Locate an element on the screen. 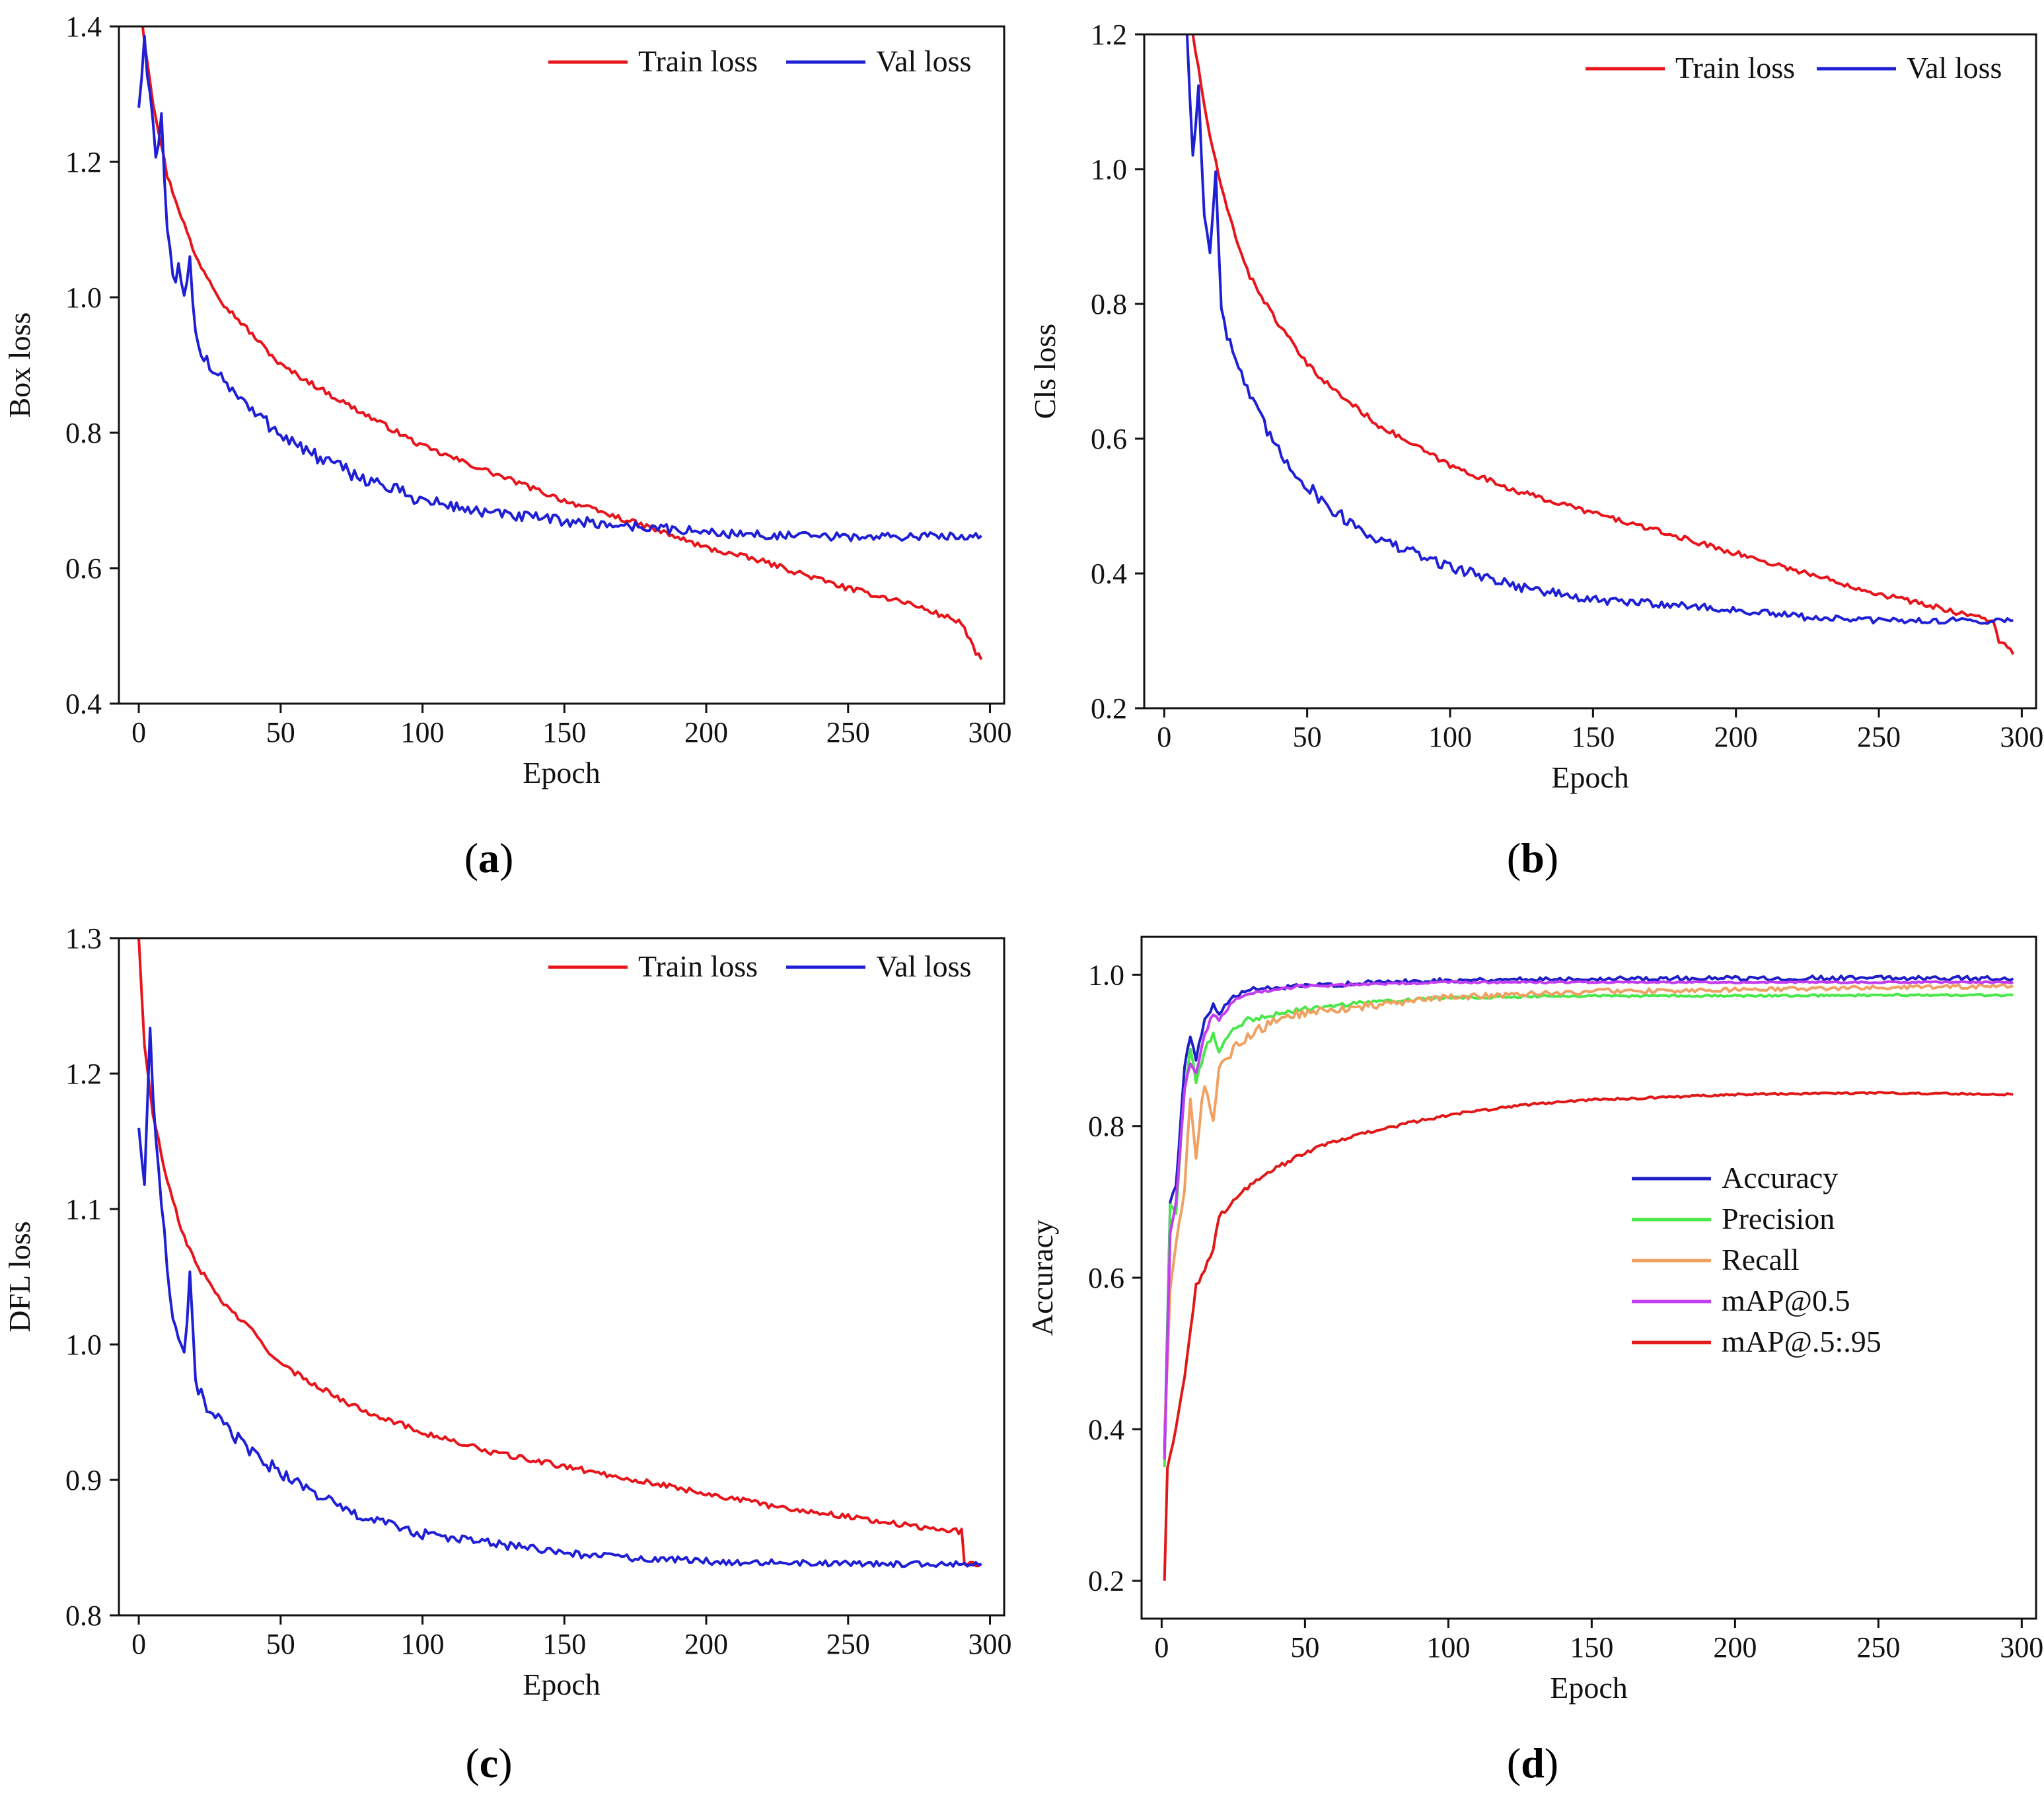 The image size is (2044, 1799). y-axis-title: Accuracy is located at coordinates (1042, 1278).